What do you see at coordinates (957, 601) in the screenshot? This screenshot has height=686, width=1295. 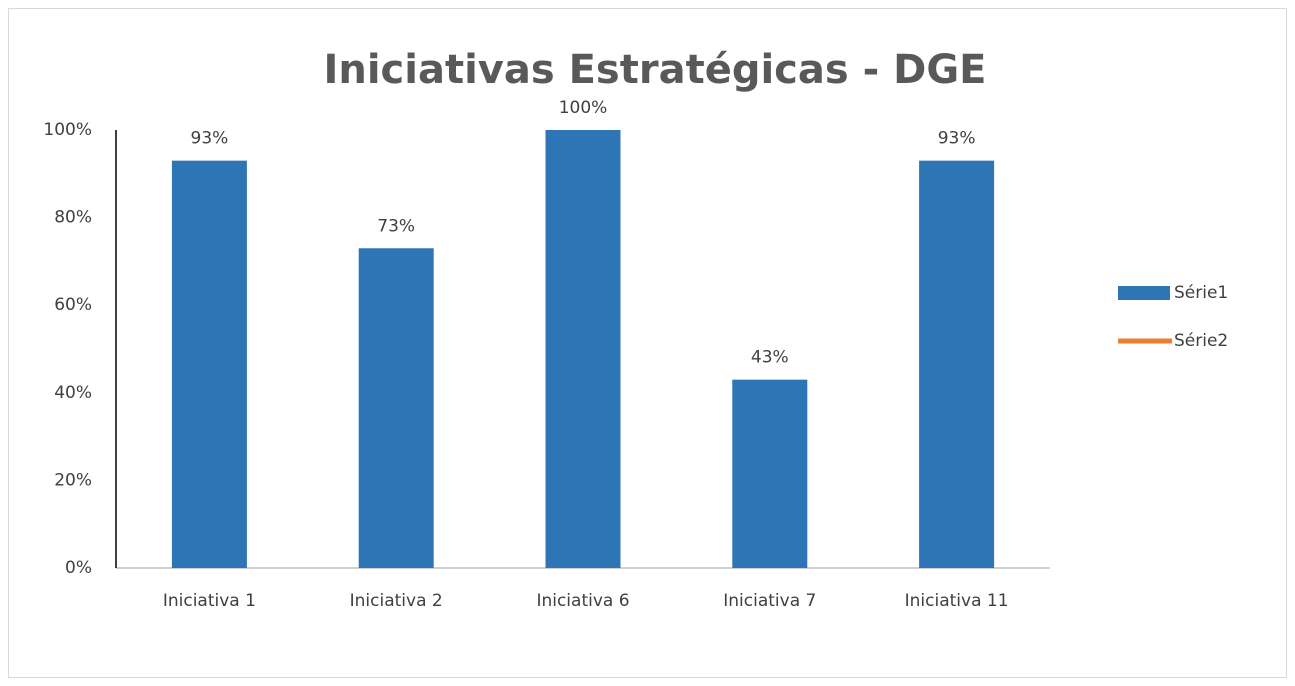 I see `x-tick-label: Iniciativa 11` at bounding box center [957, 601].